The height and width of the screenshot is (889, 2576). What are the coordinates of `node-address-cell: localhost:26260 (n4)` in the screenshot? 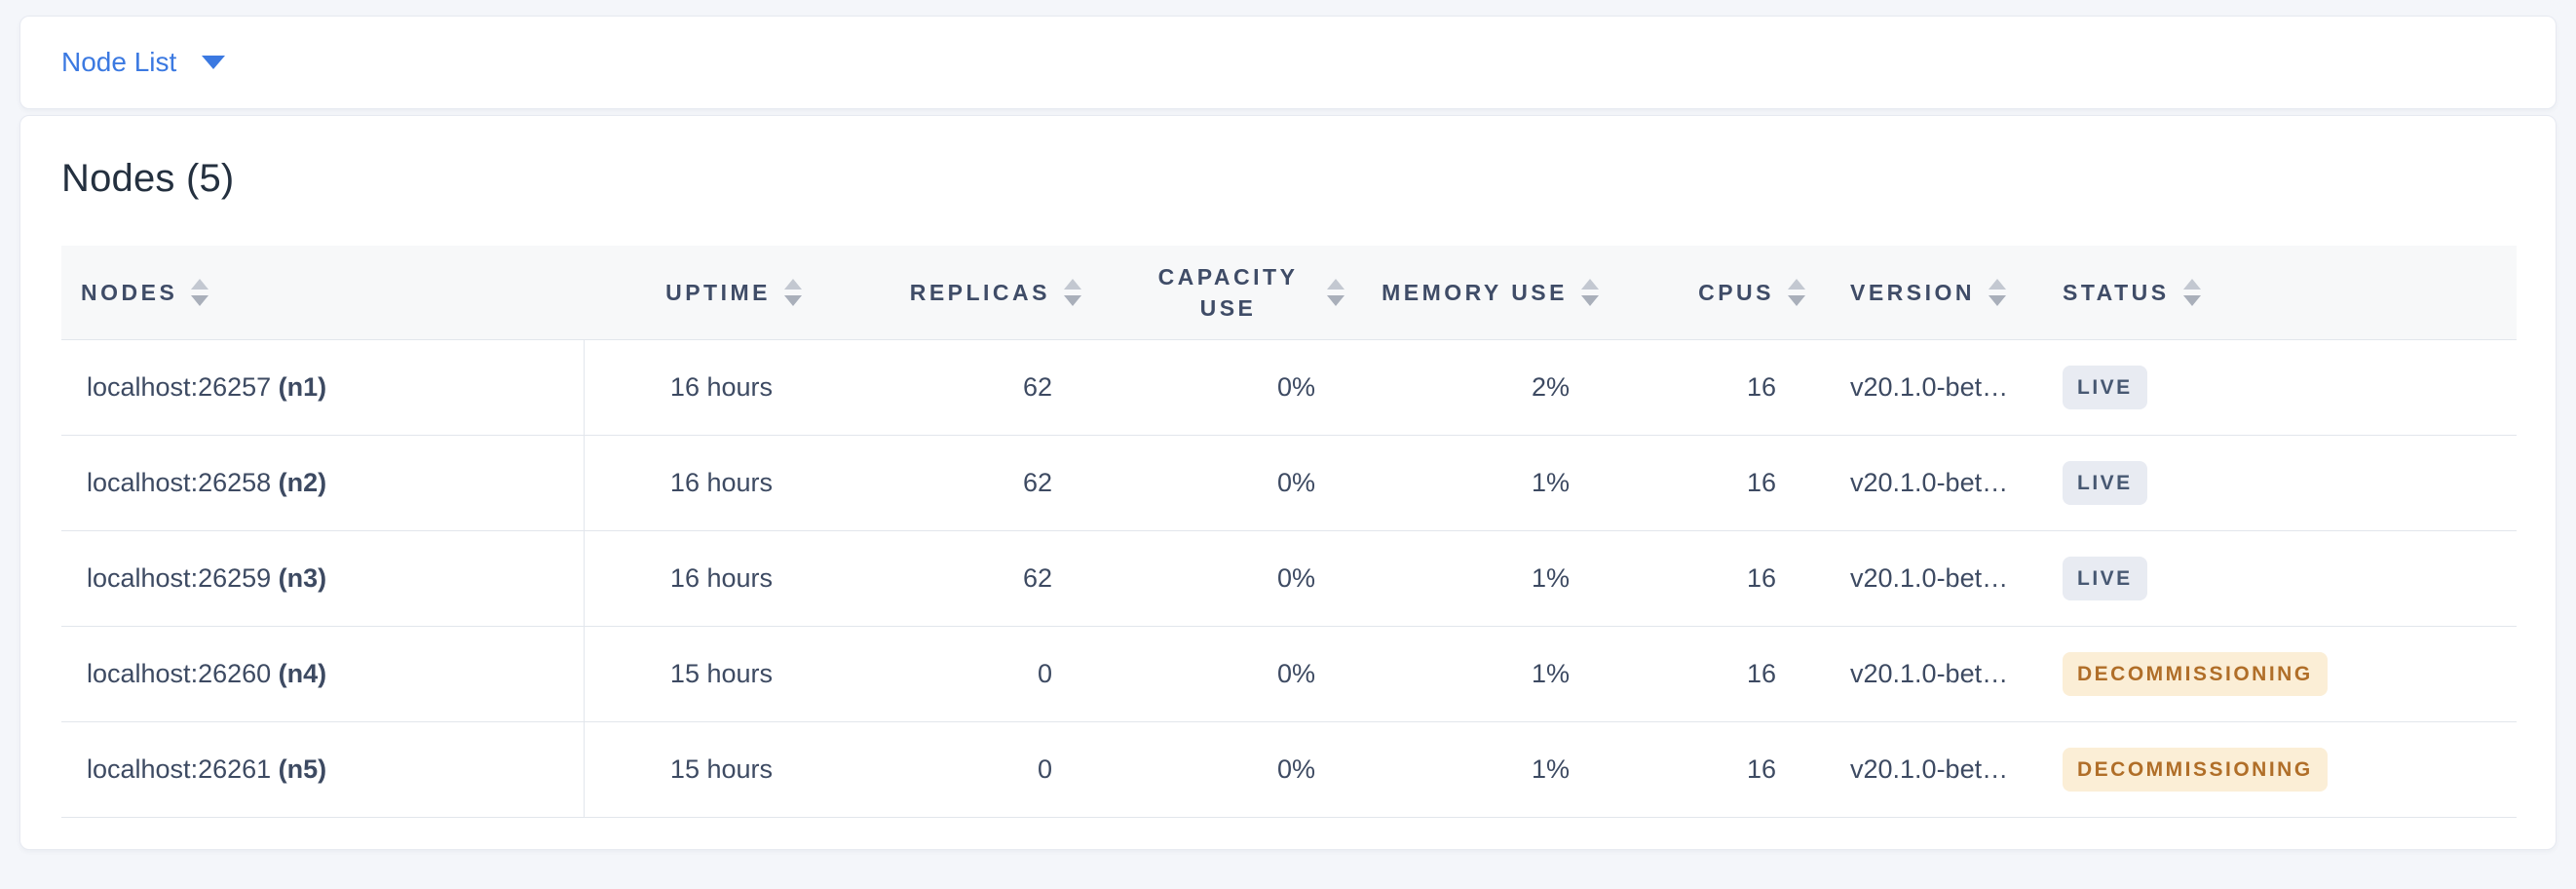 It's located at (323, 674).